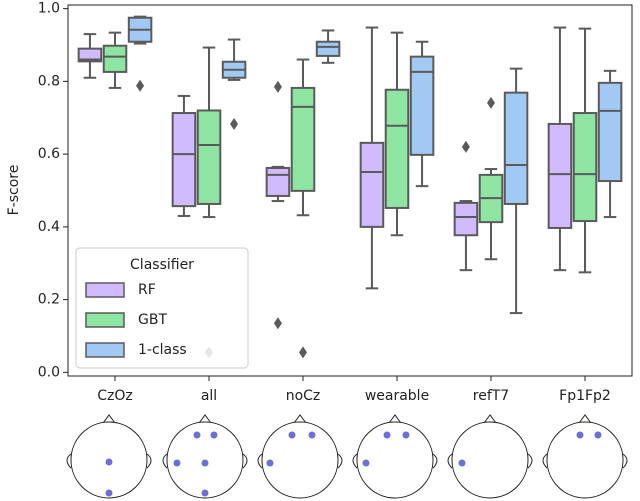 The image size is (640, 501). I want to click on legend: Classifier RF GBT 1-class, so click(162, 308).